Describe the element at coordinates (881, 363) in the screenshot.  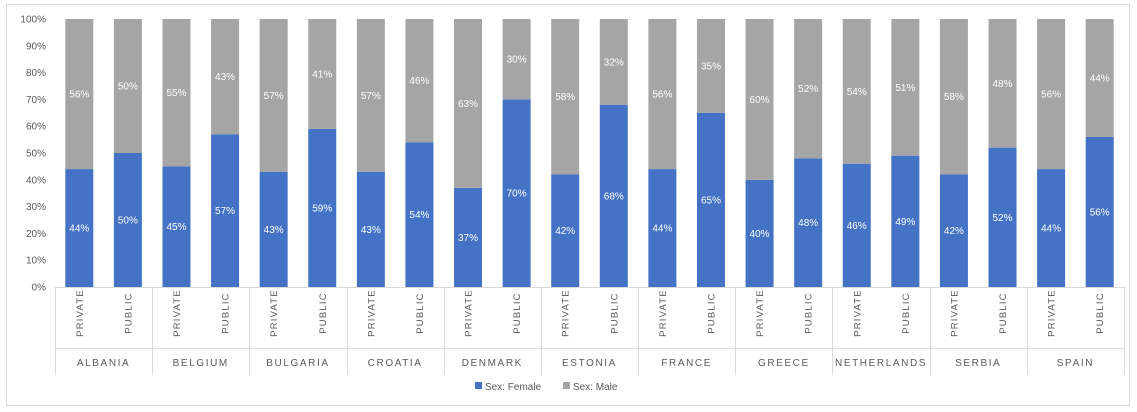
I see `group-label: NETHERLANDS` at that location.